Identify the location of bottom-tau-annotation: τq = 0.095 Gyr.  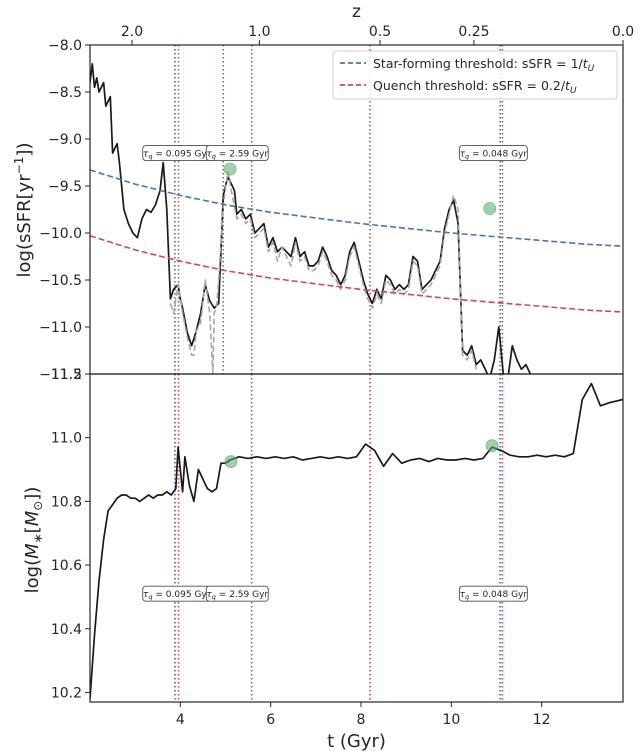
(177, 593).